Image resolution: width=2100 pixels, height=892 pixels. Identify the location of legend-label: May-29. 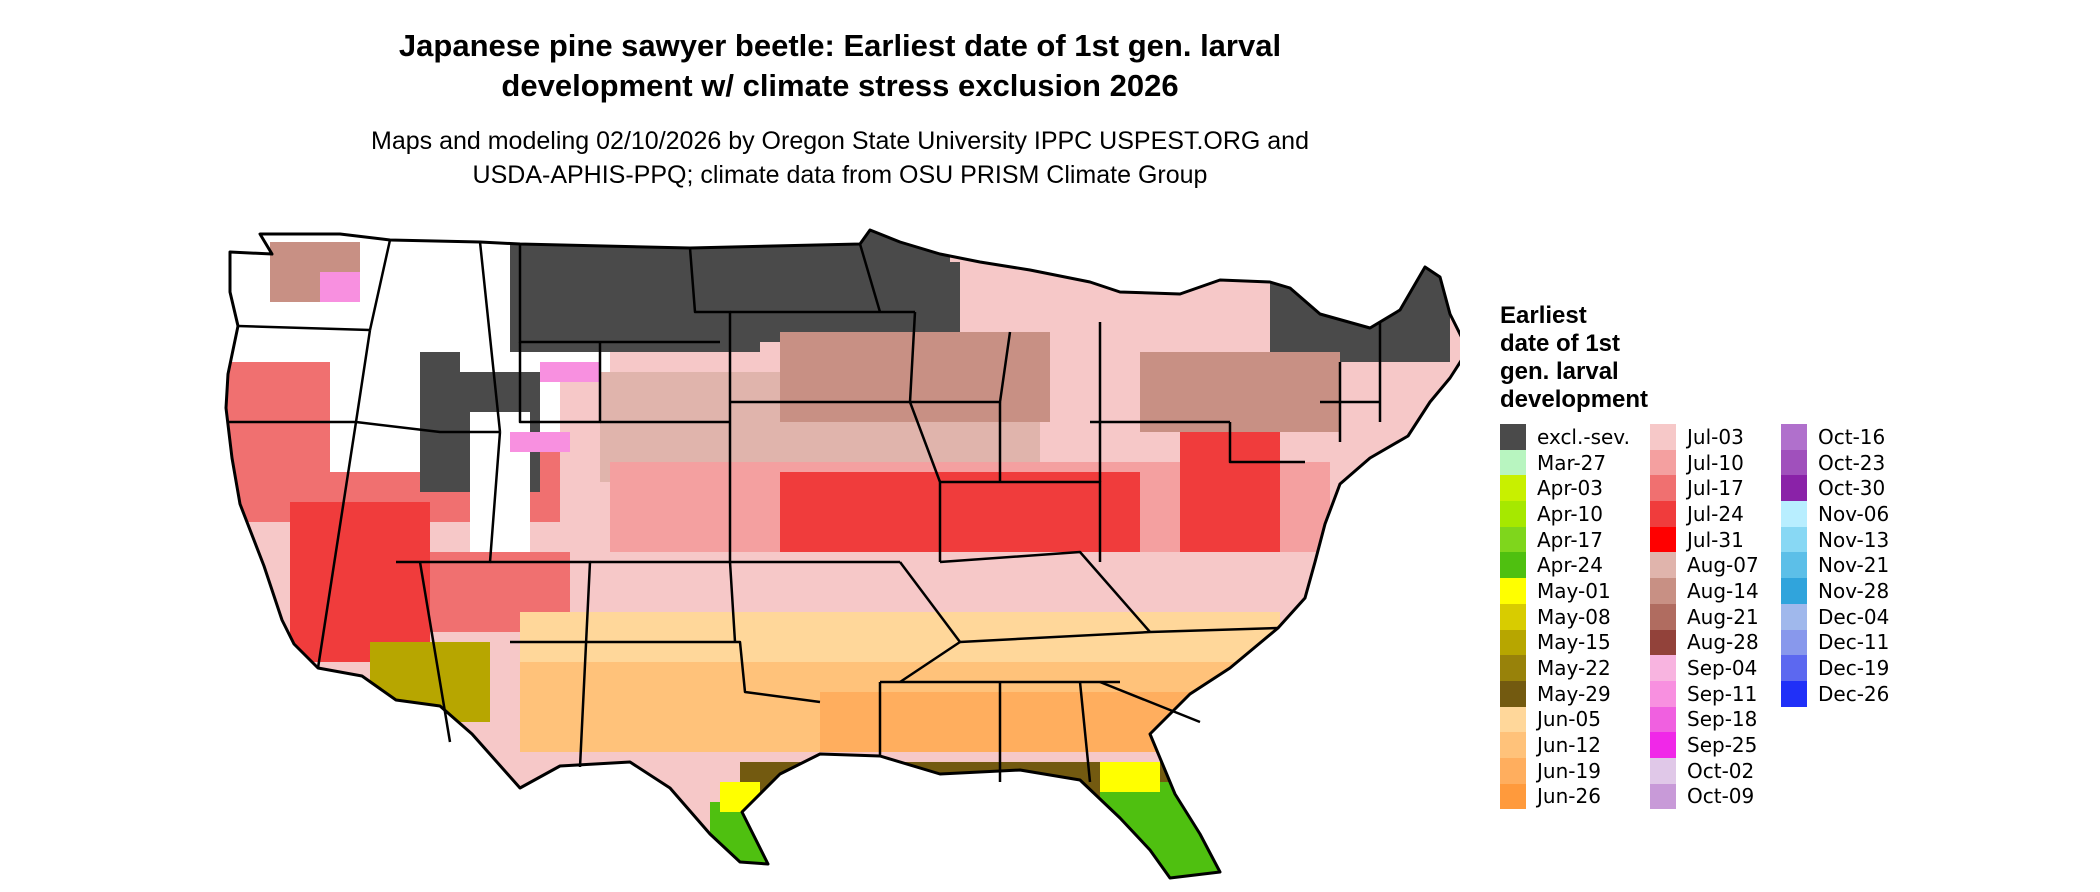
(1574, 693).